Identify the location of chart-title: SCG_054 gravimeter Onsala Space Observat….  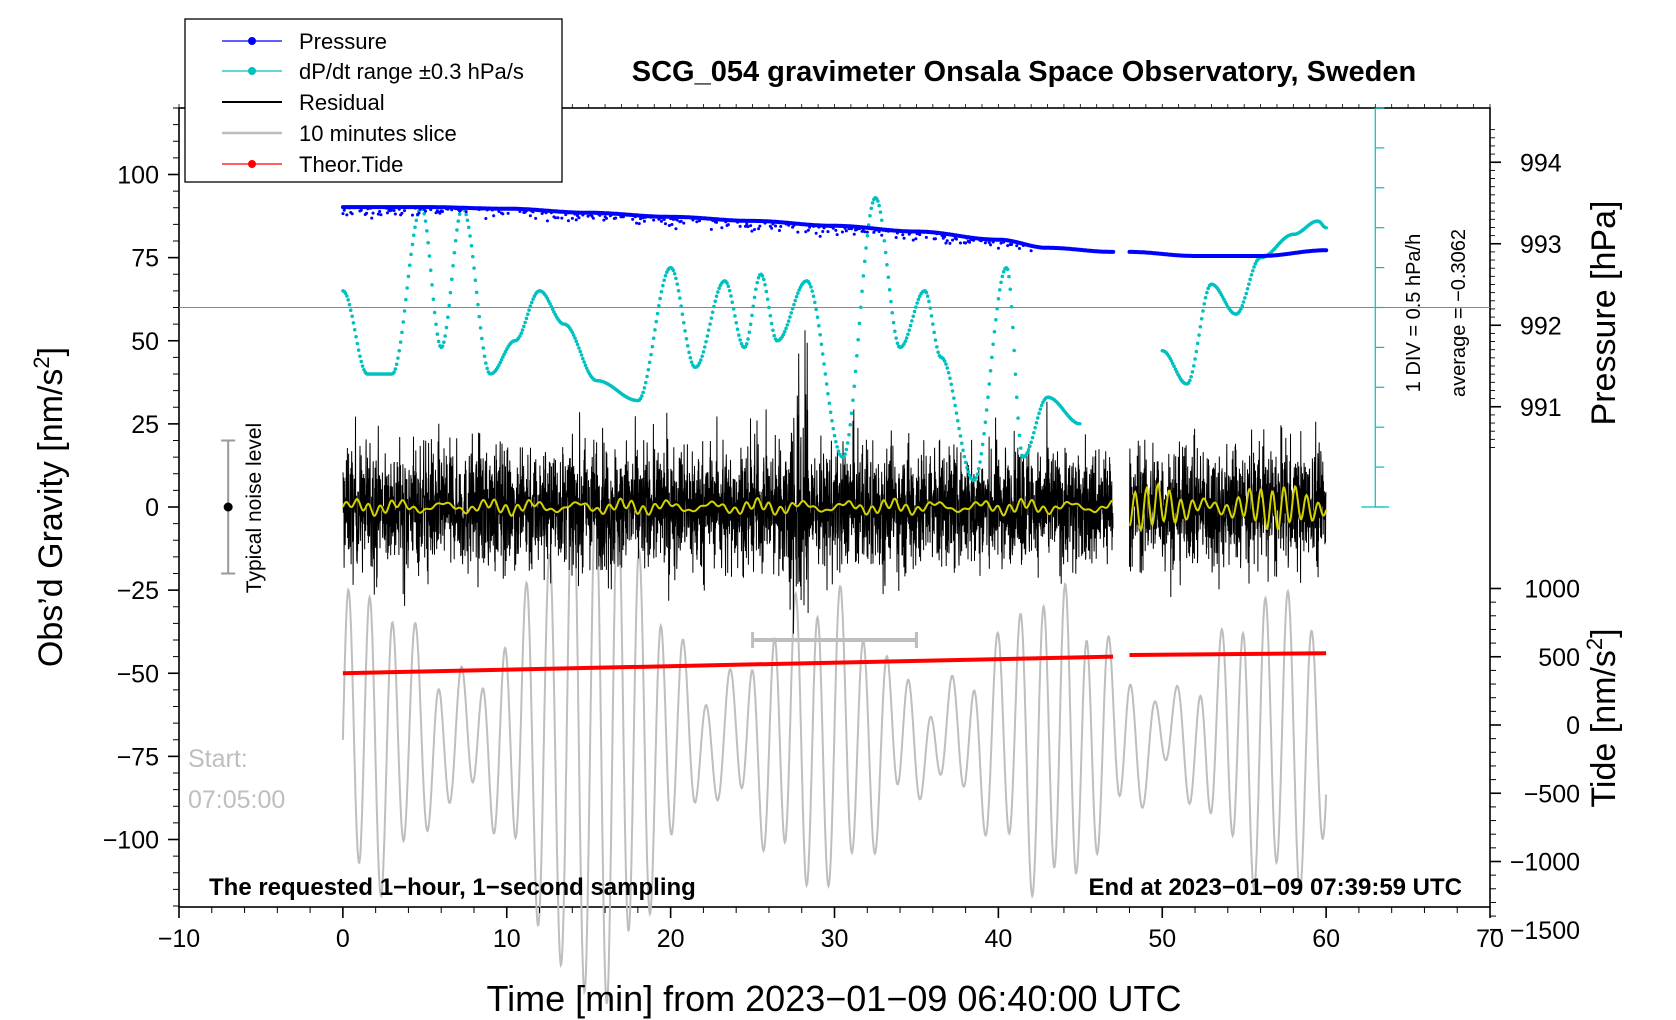
(1024, 72).